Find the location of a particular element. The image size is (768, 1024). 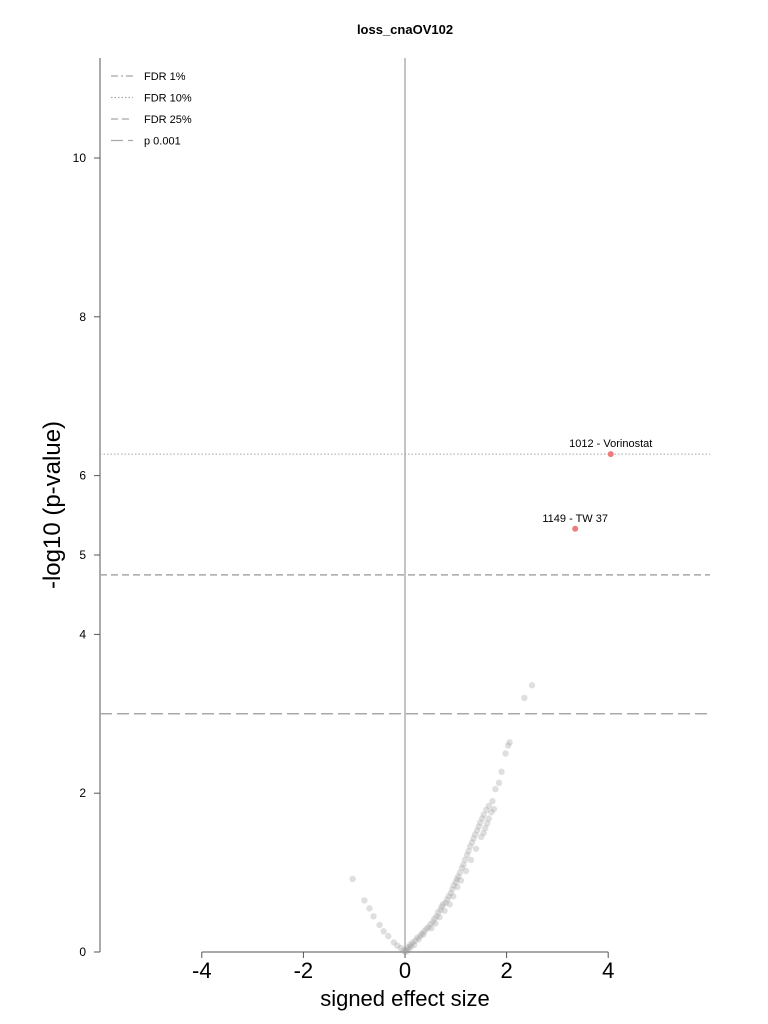

x-tick-label: -2 is located at coordinates (304, 970).